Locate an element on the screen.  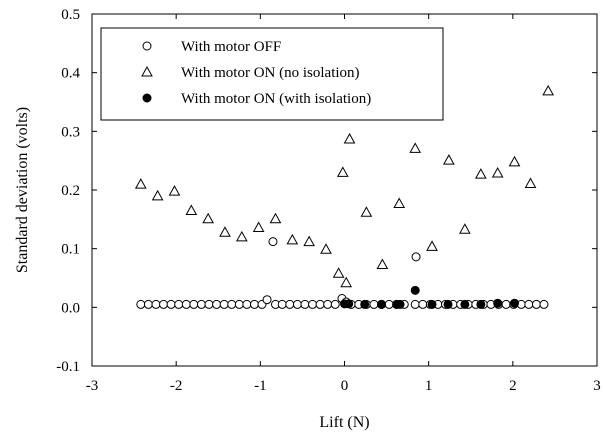
x-tick-label: -1 is located at coordinates (260, 386).